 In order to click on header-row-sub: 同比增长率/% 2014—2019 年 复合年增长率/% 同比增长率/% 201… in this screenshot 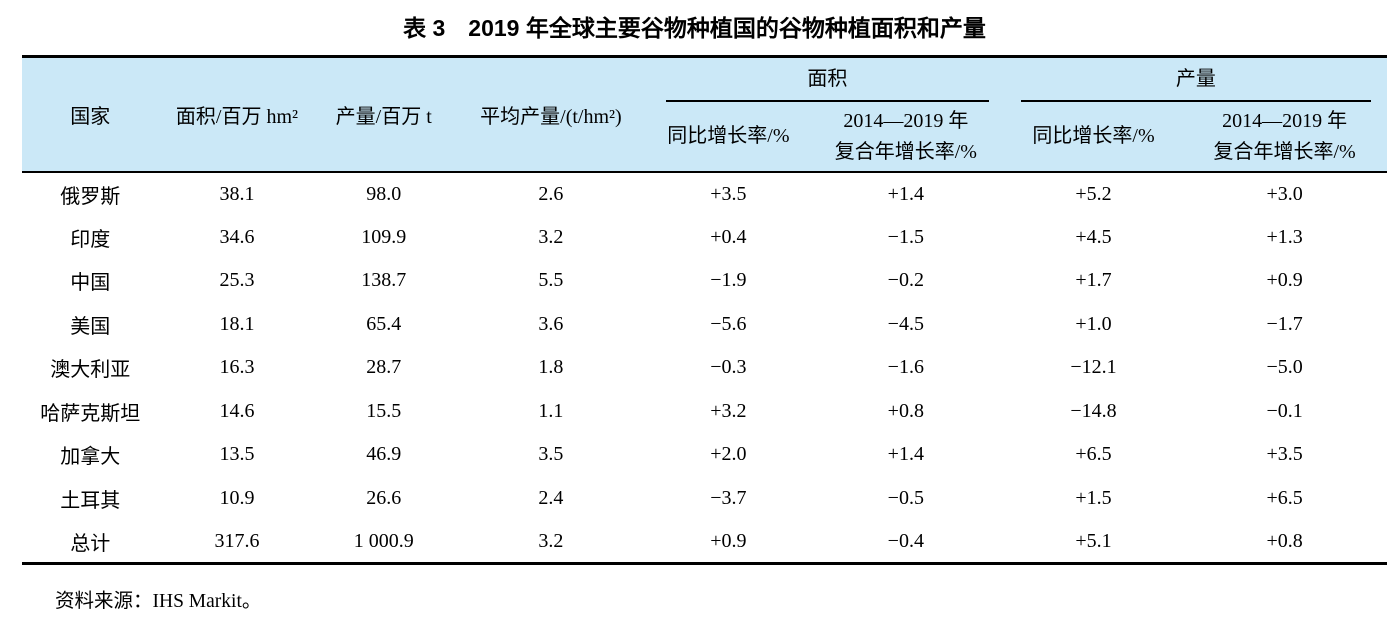, I will do `click(704, 137)`.